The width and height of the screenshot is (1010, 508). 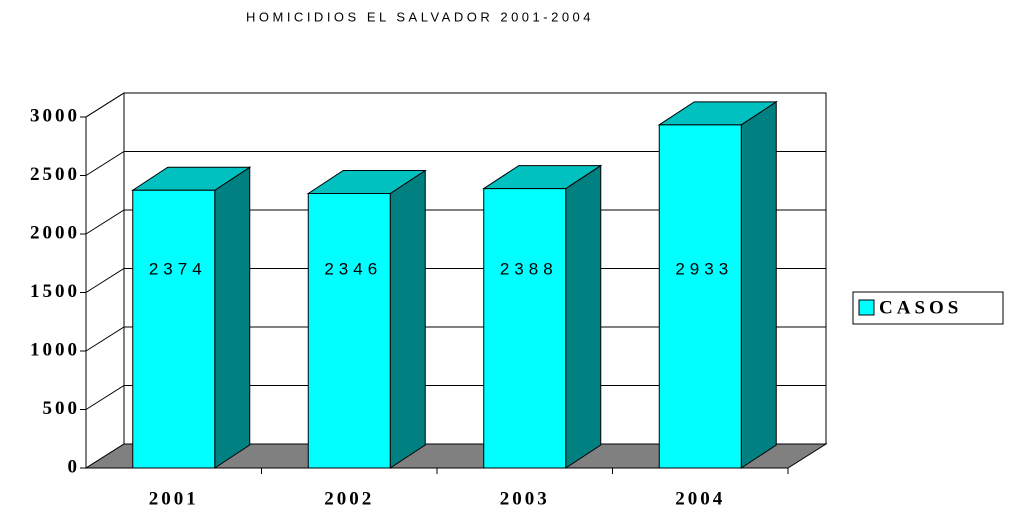 I want to click on x-tick-label: 2002, so click(x=349, y=498).